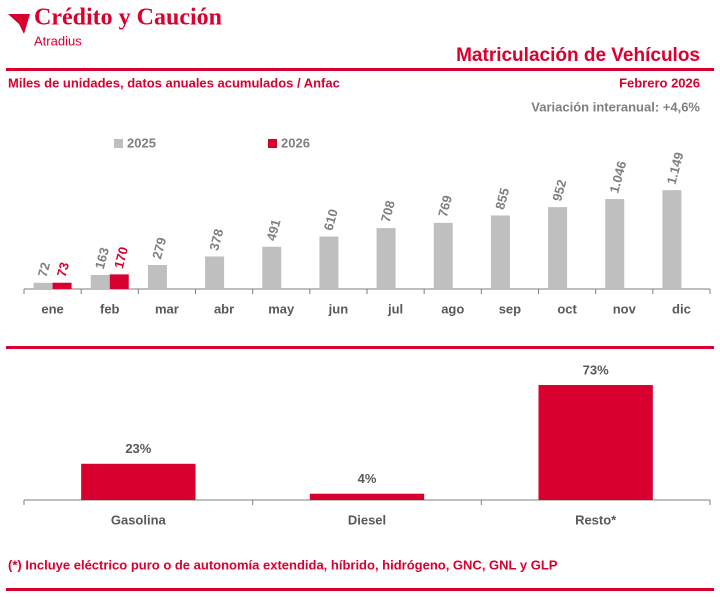 This screenshot has height=597, width=720. Describe the element at coordinates (445, 206) in the screenshot. I see `value-label: 769` at that location.